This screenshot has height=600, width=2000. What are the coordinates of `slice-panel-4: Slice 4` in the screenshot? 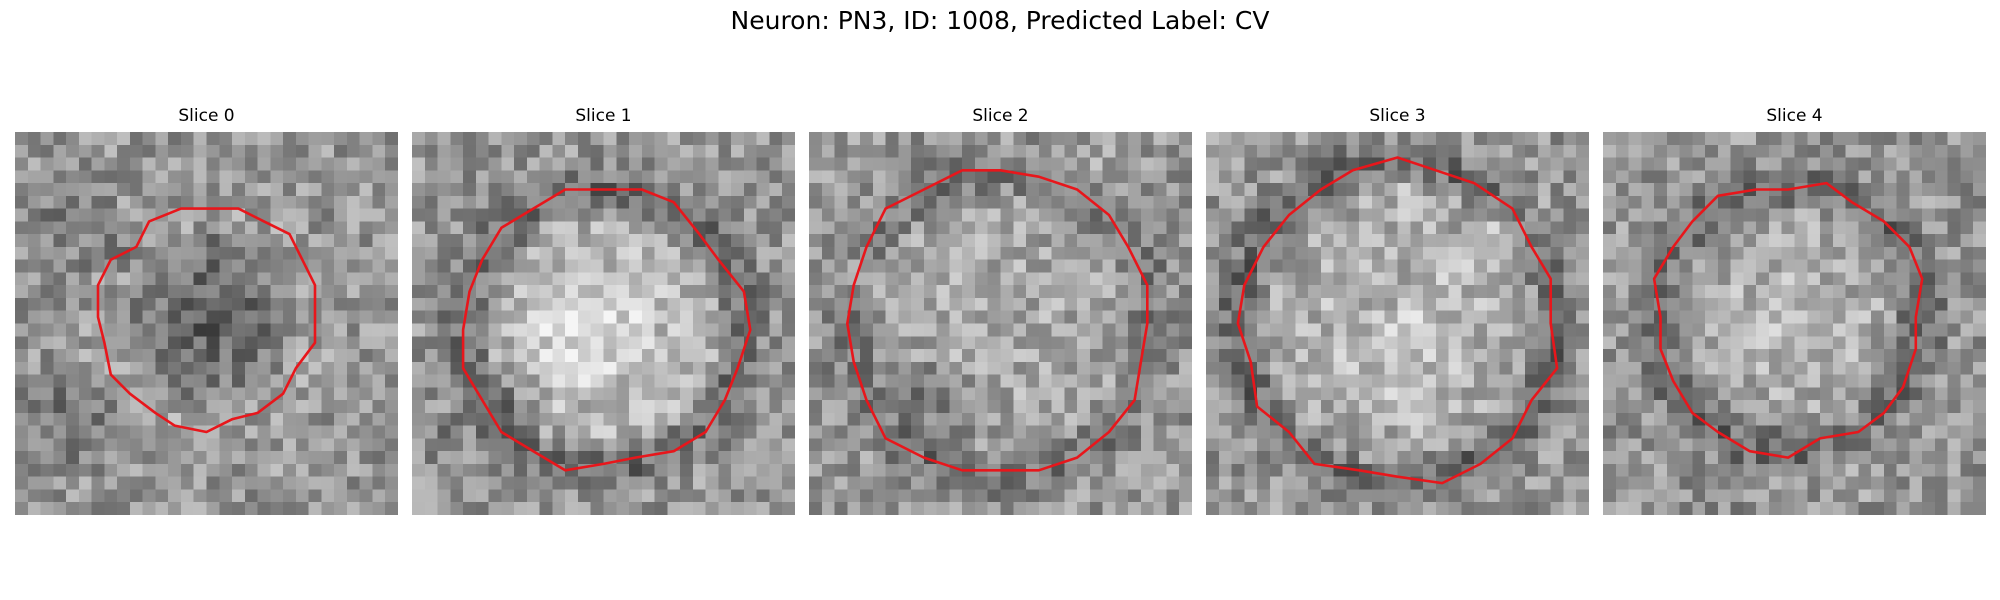 It's located at (1794, 310).